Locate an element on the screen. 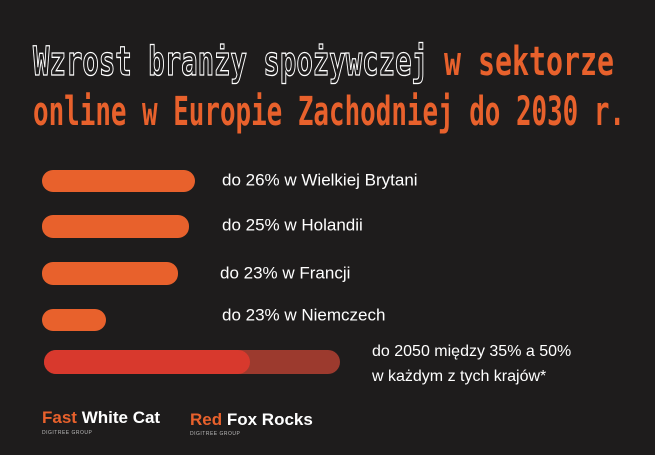 Image resolution: width=655 pixels, height=455 pixels. item-label: do 23% w Niemczech is located at coordinates (303, 314).